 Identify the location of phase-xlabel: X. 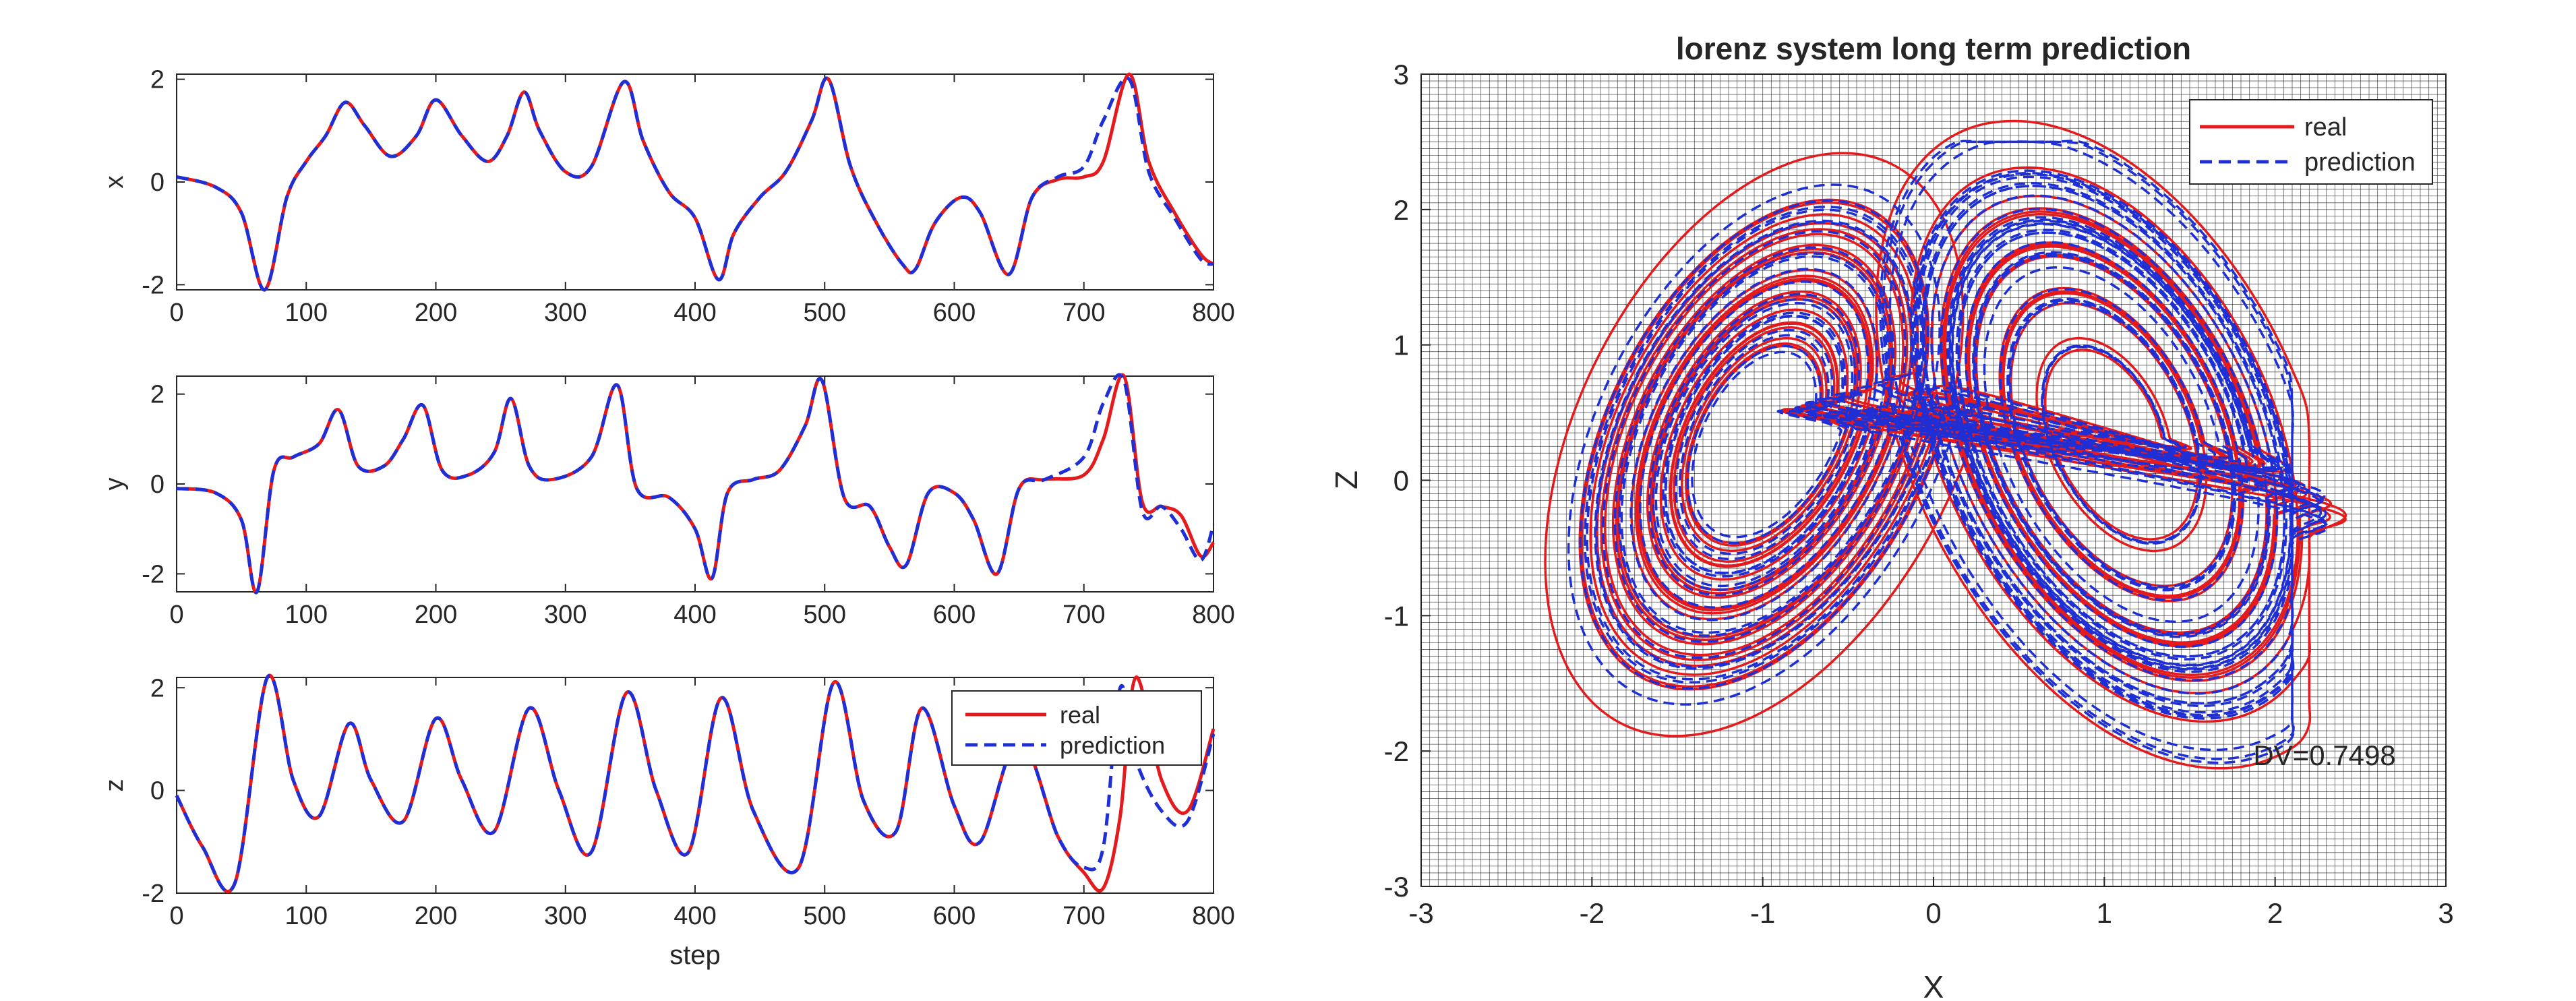
(1933, 985).